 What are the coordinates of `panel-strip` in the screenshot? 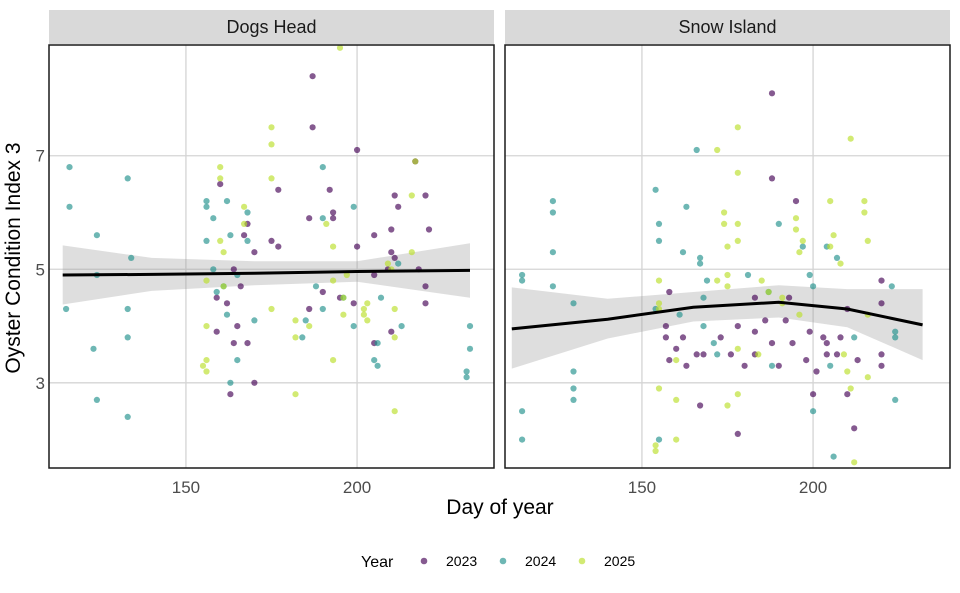 It's located at (727, 27).